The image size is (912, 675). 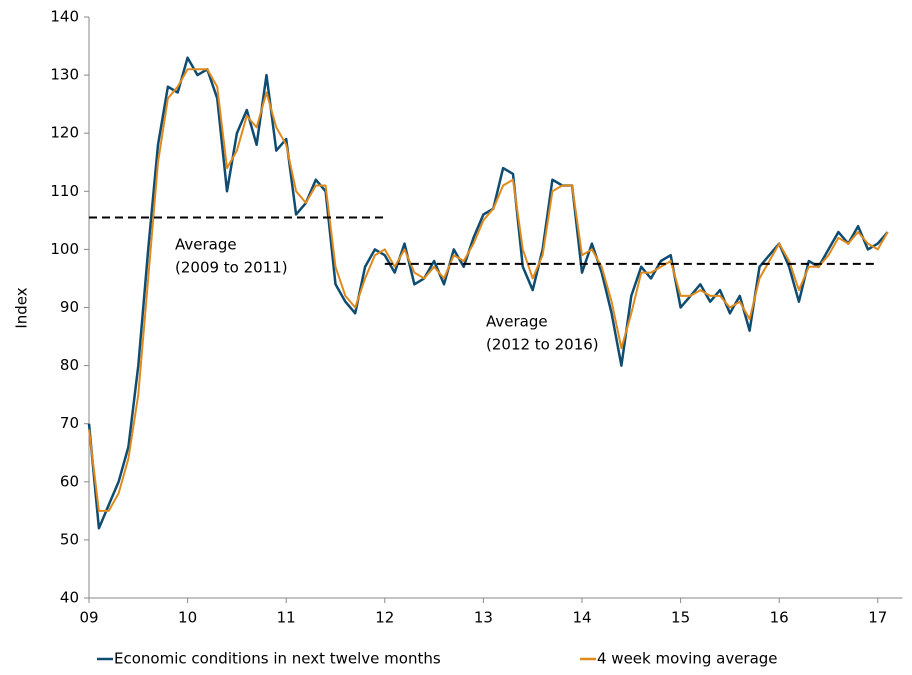 What do you see at coordinates (680, 618) in the screenshot?
I see `x-tick-label: 15` at bounding box center [680, 618].